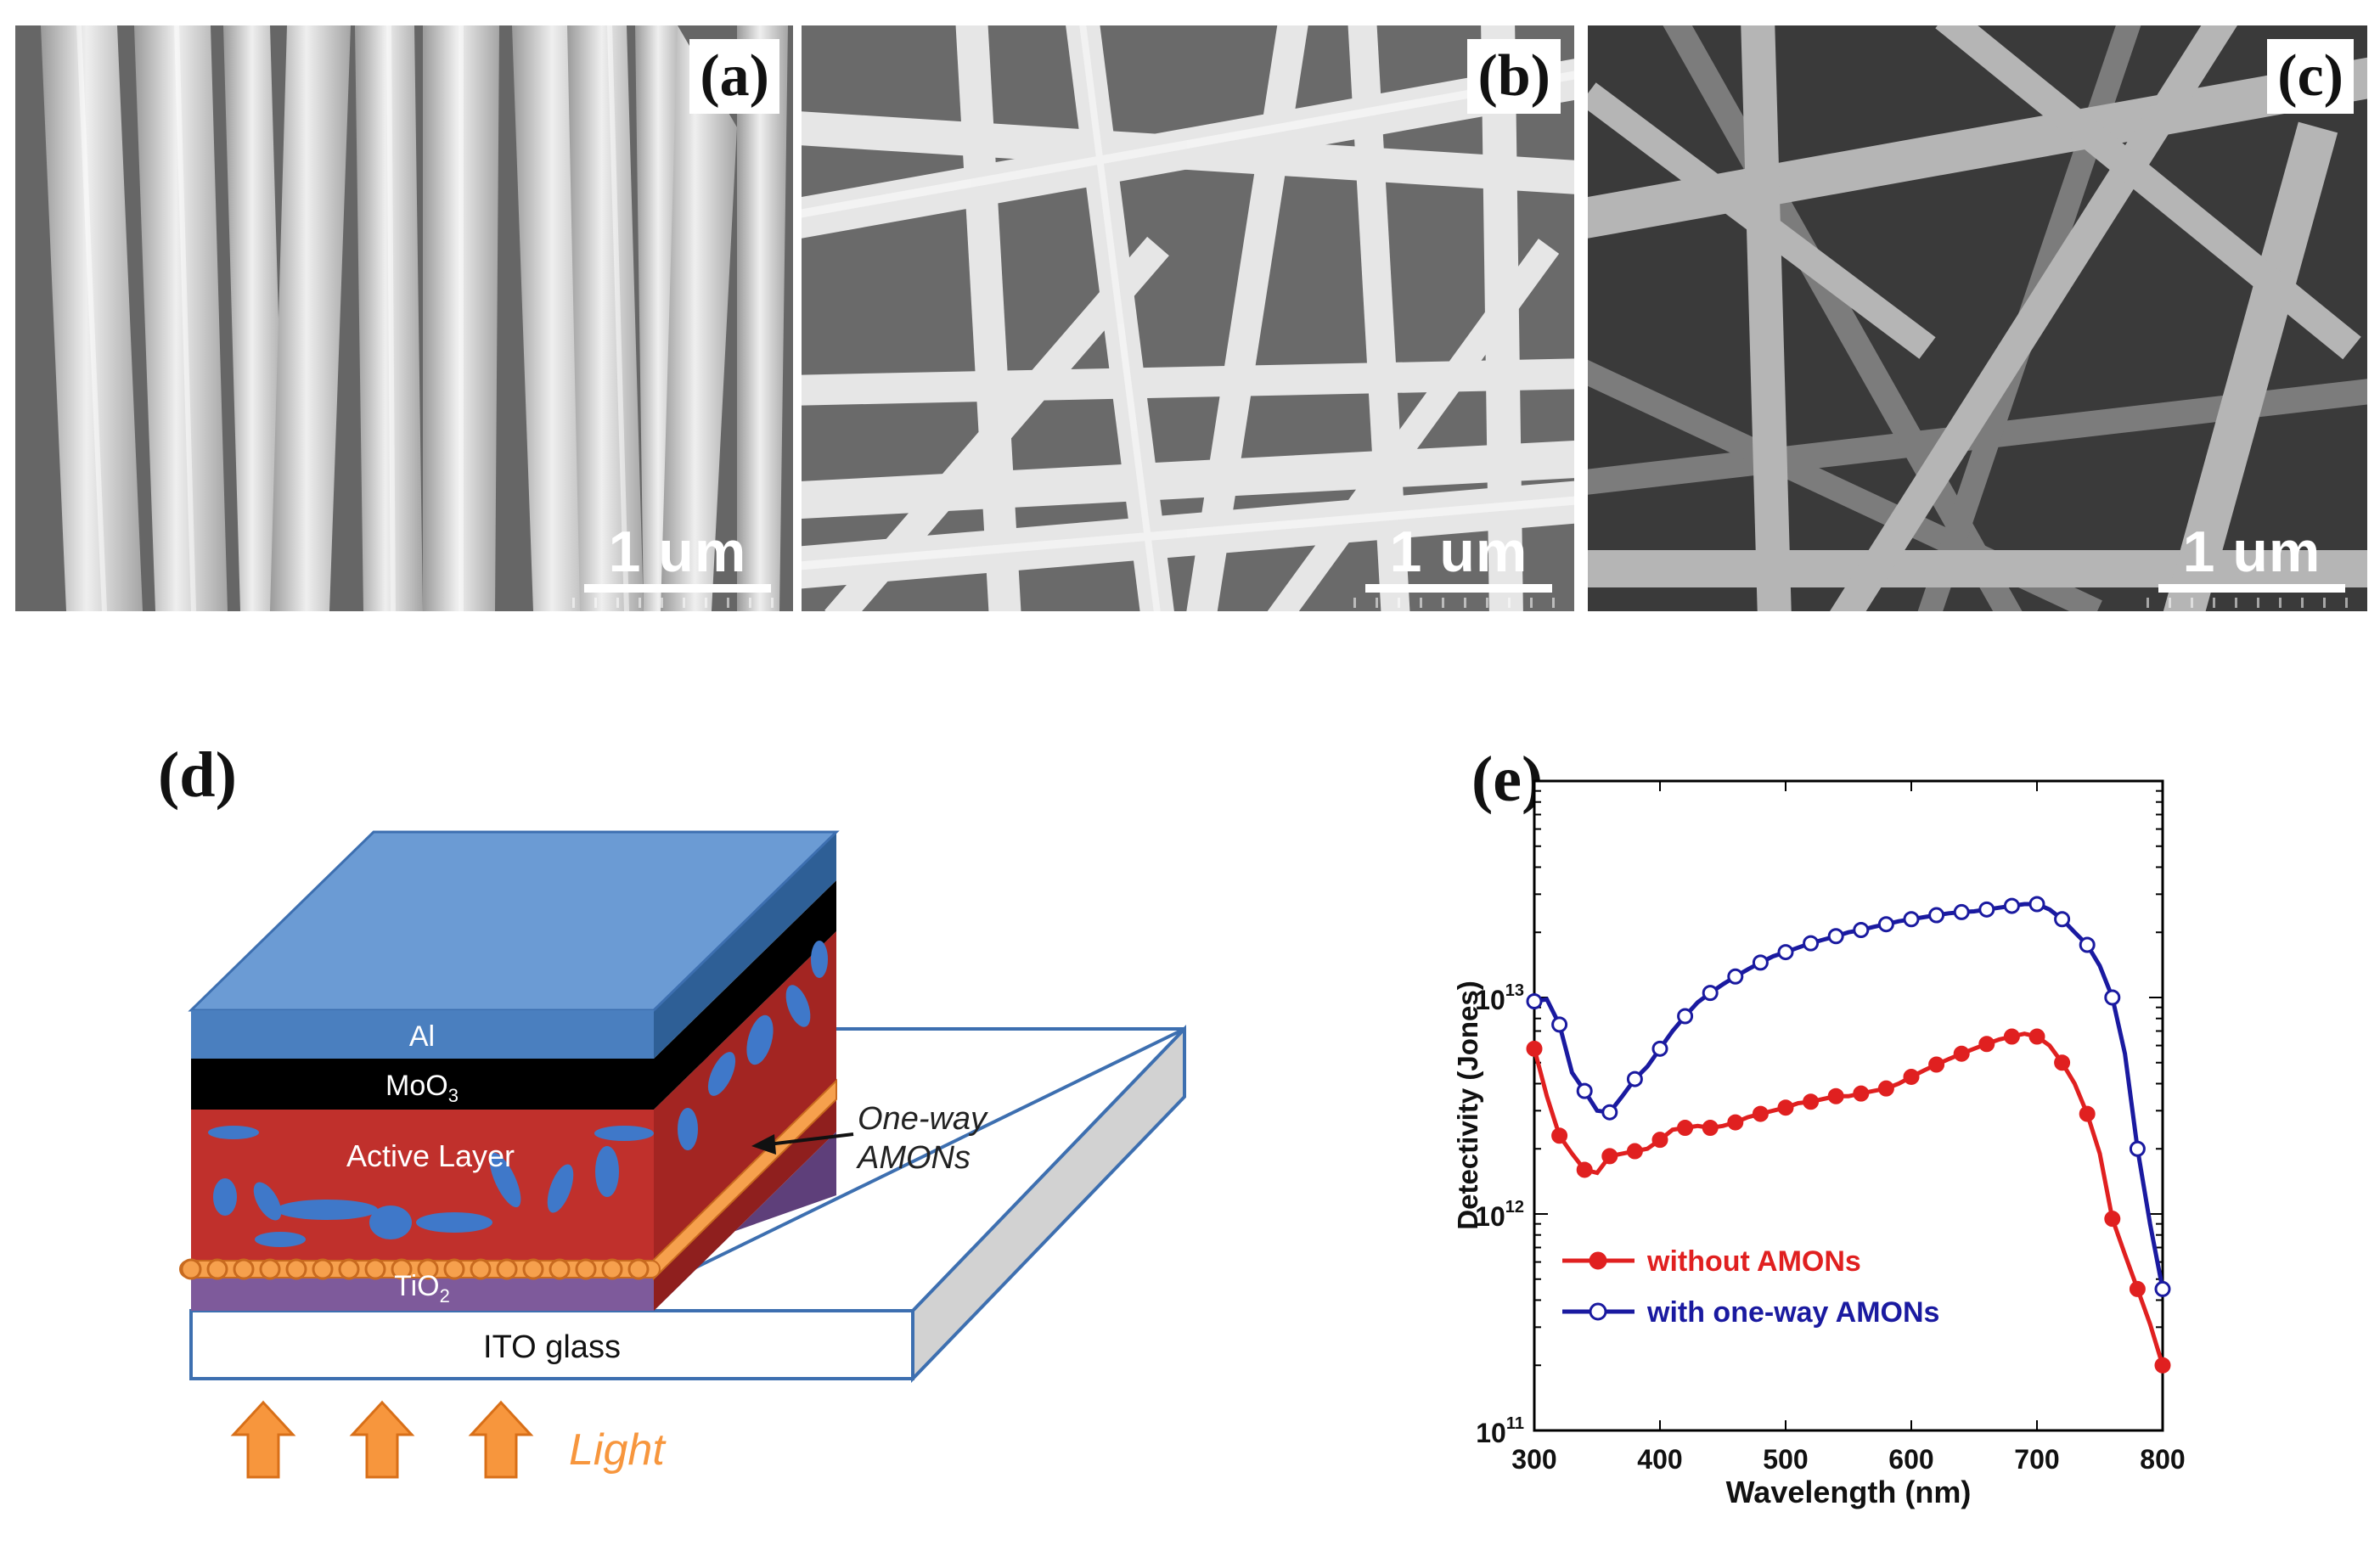 Image resolution: width=2380 pixels, height=1551 pixels. Describe the element at coordinates (1499, 1215) in the screenshot. I see `y-tick-label: 1012` at that location.